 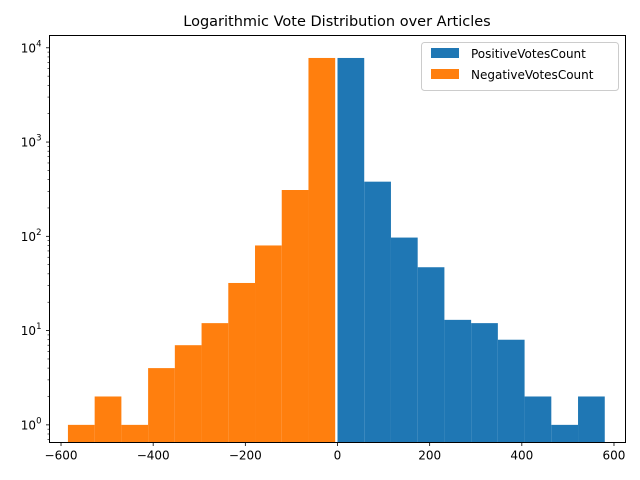 What do you see at coordinates (429, 456) in the screenshot?
I see `x-tick-label: 200` at bounding box center [429, 456].